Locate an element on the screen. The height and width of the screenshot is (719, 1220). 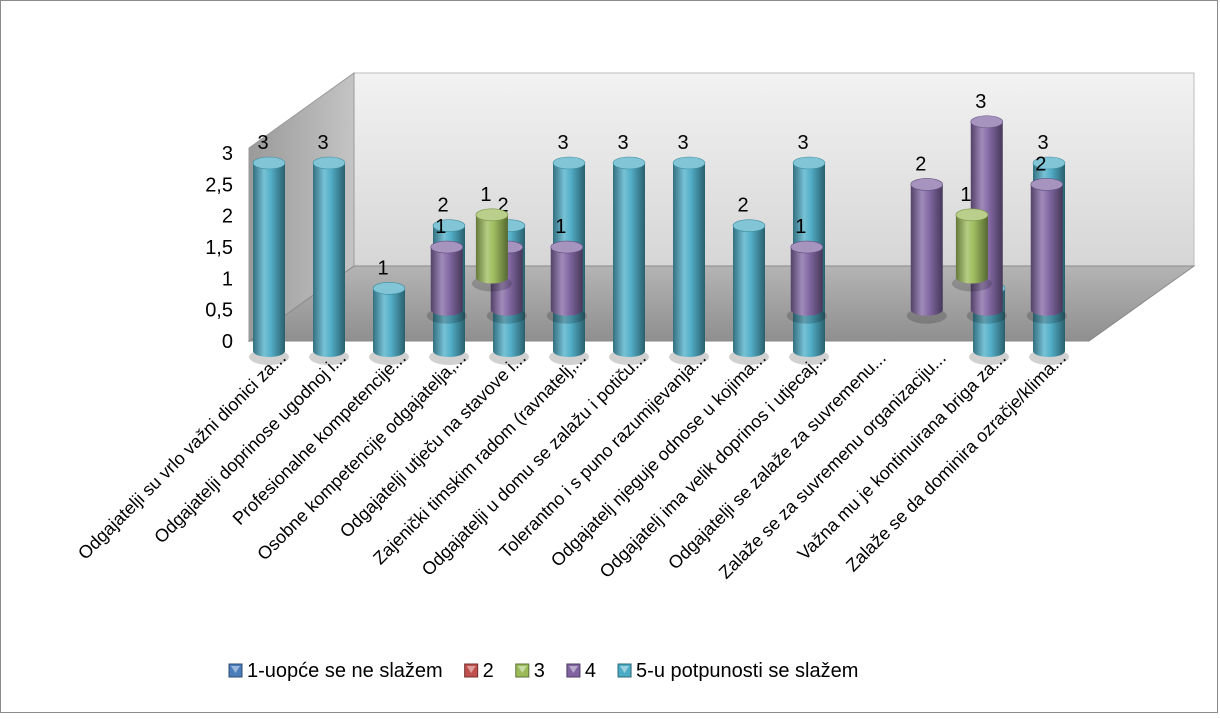
legend-item: 2 is located at coordinates (479, 671).